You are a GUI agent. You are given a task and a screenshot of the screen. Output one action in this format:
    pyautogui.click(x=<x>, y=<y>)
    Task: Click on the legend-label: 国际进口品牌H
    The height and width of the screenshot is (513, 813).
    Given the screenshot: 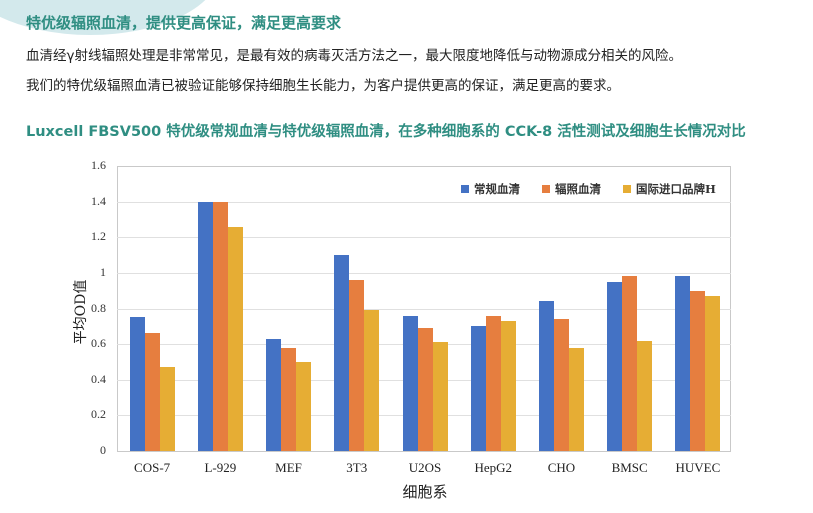 What is the action you would take?
    pyautogui.click(x=676, y=189)
    